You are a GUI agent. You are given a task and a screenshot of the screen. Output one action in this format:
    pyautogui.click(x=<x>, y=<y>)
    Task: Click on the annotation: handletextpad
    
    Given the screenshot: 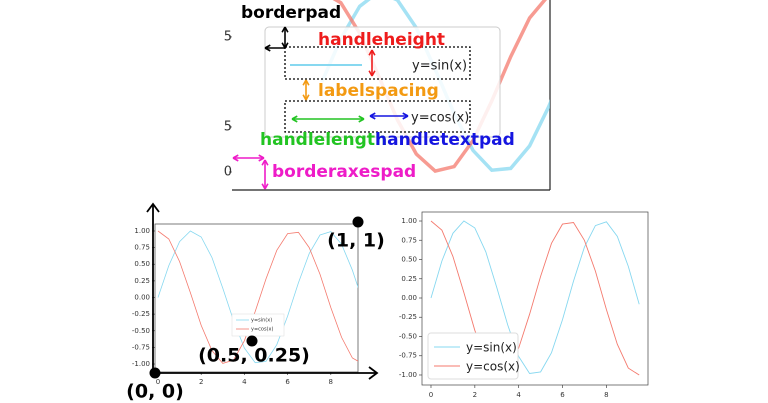 What is the action you would take?
    pyautogui.click(x=445, y=140)
    